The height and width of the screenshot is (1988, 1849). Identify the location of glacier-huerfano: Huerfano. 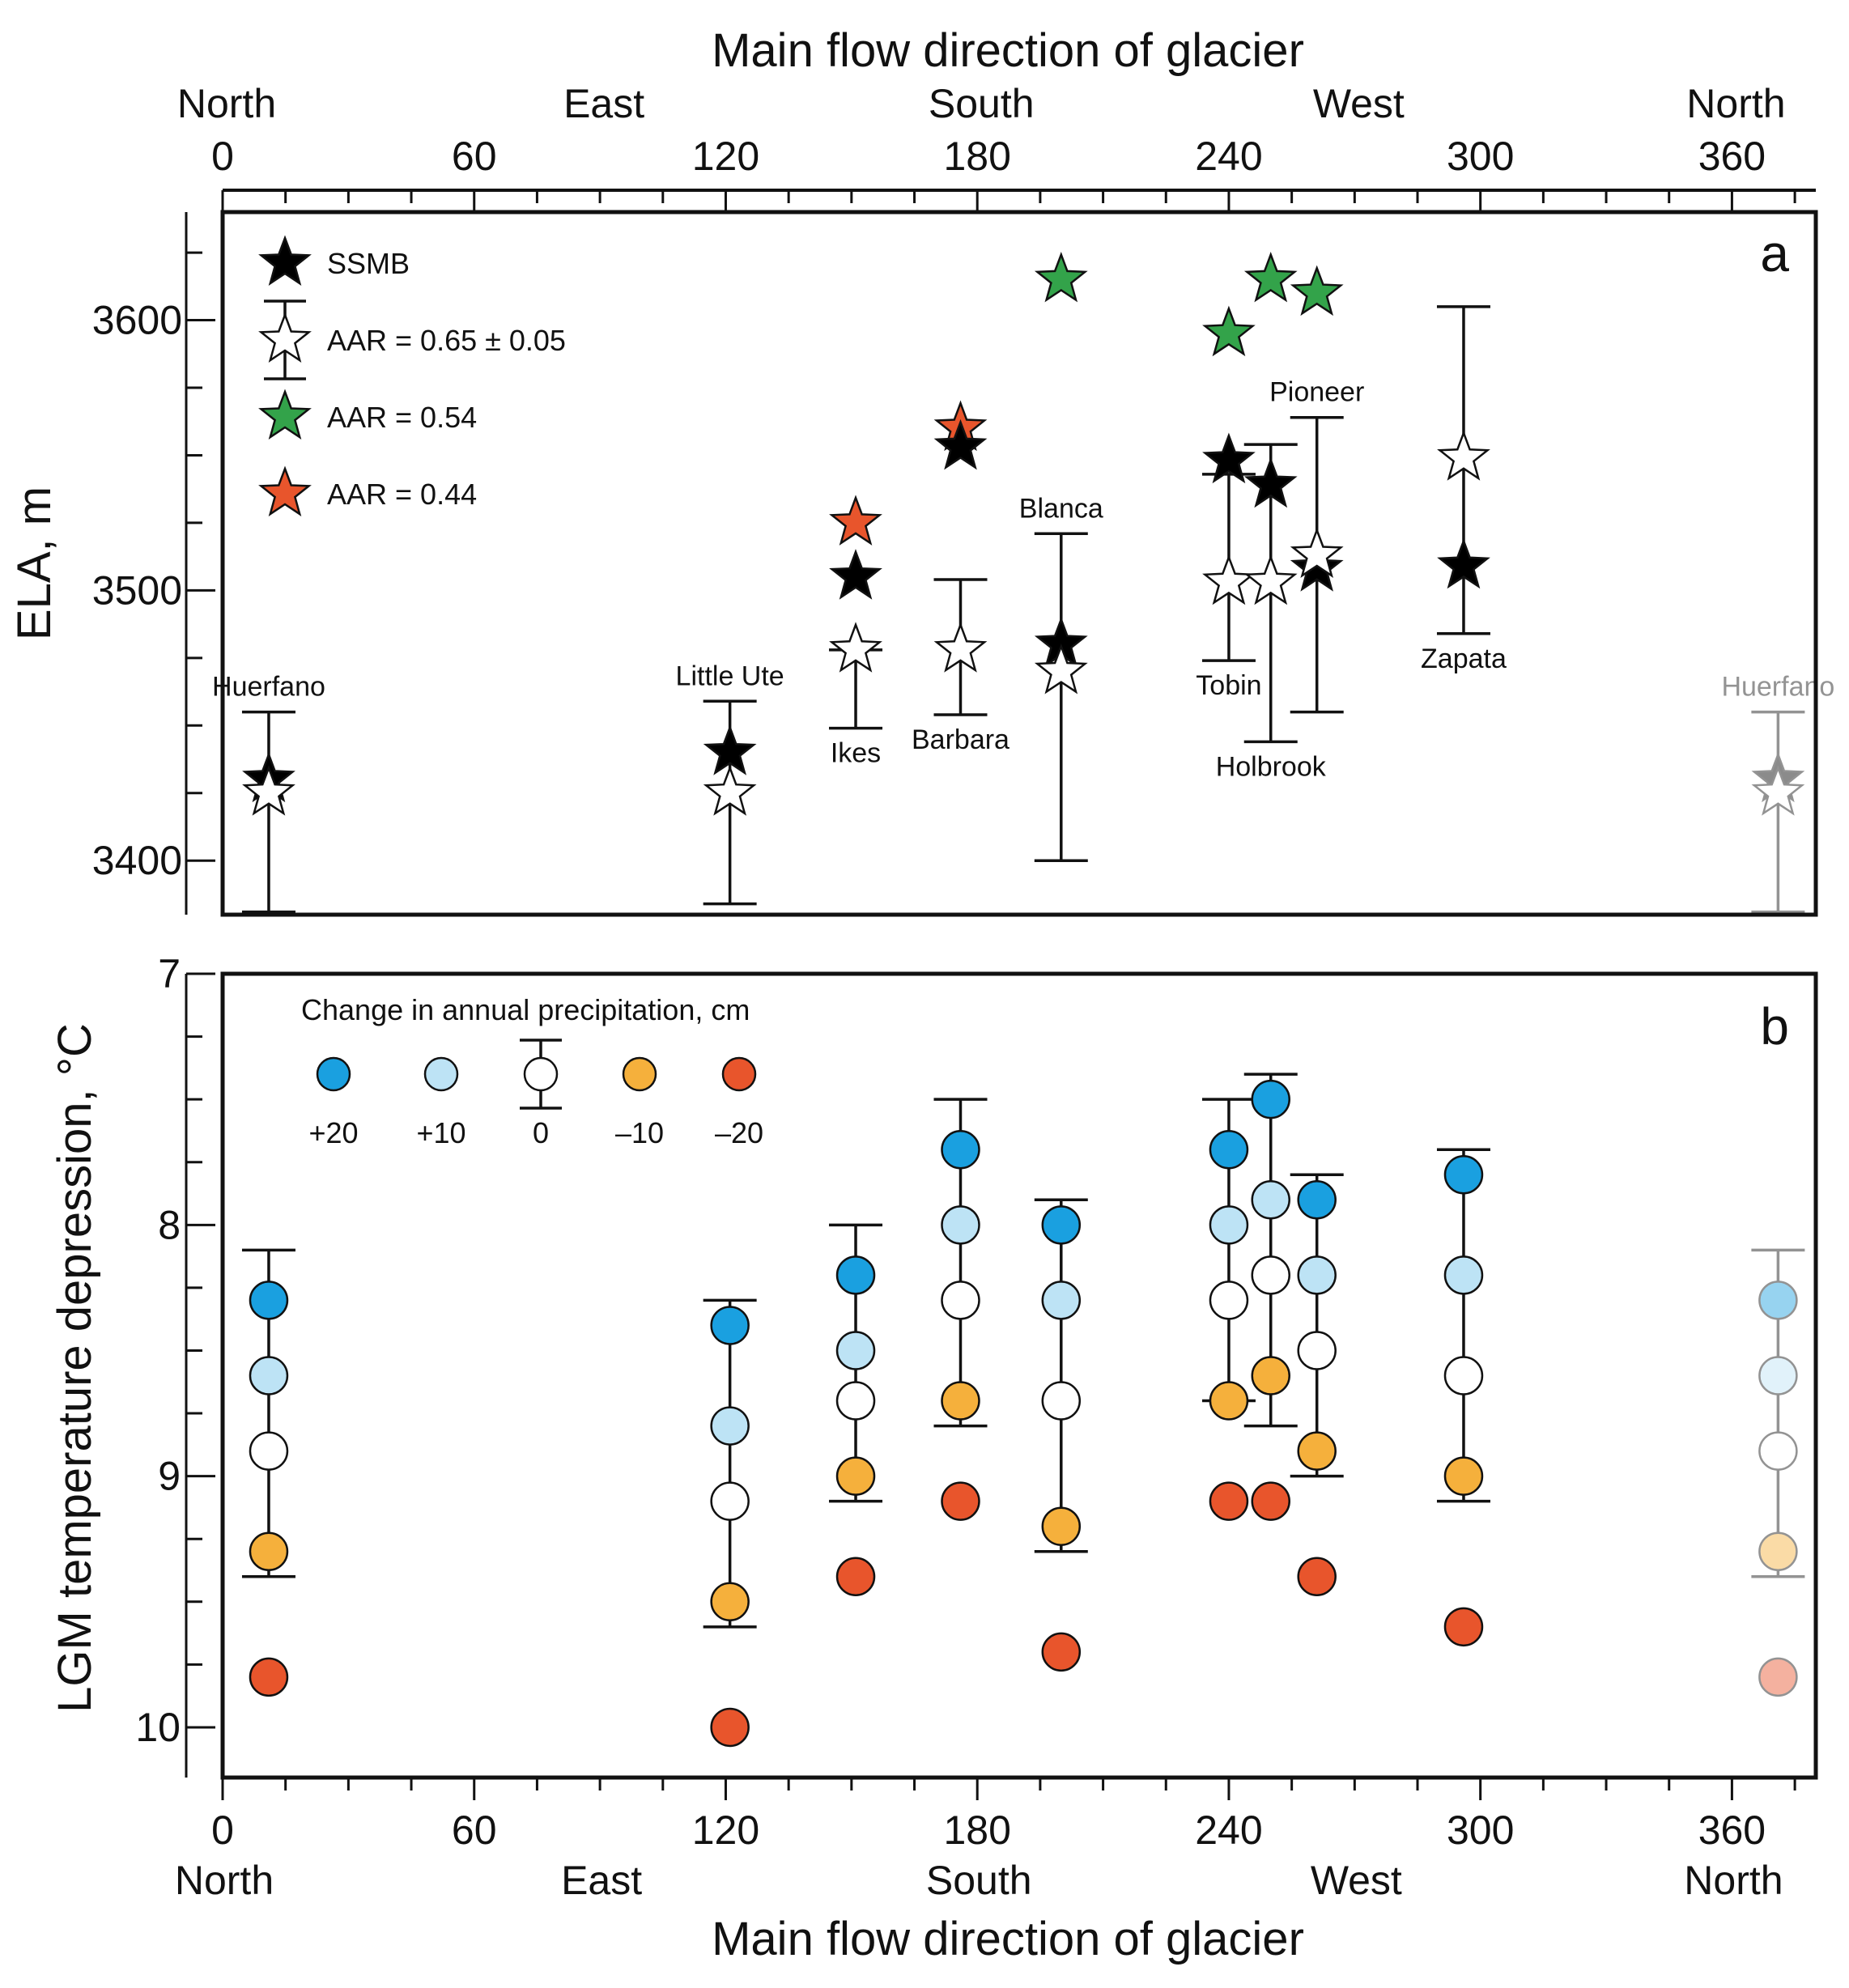
(268, 793).